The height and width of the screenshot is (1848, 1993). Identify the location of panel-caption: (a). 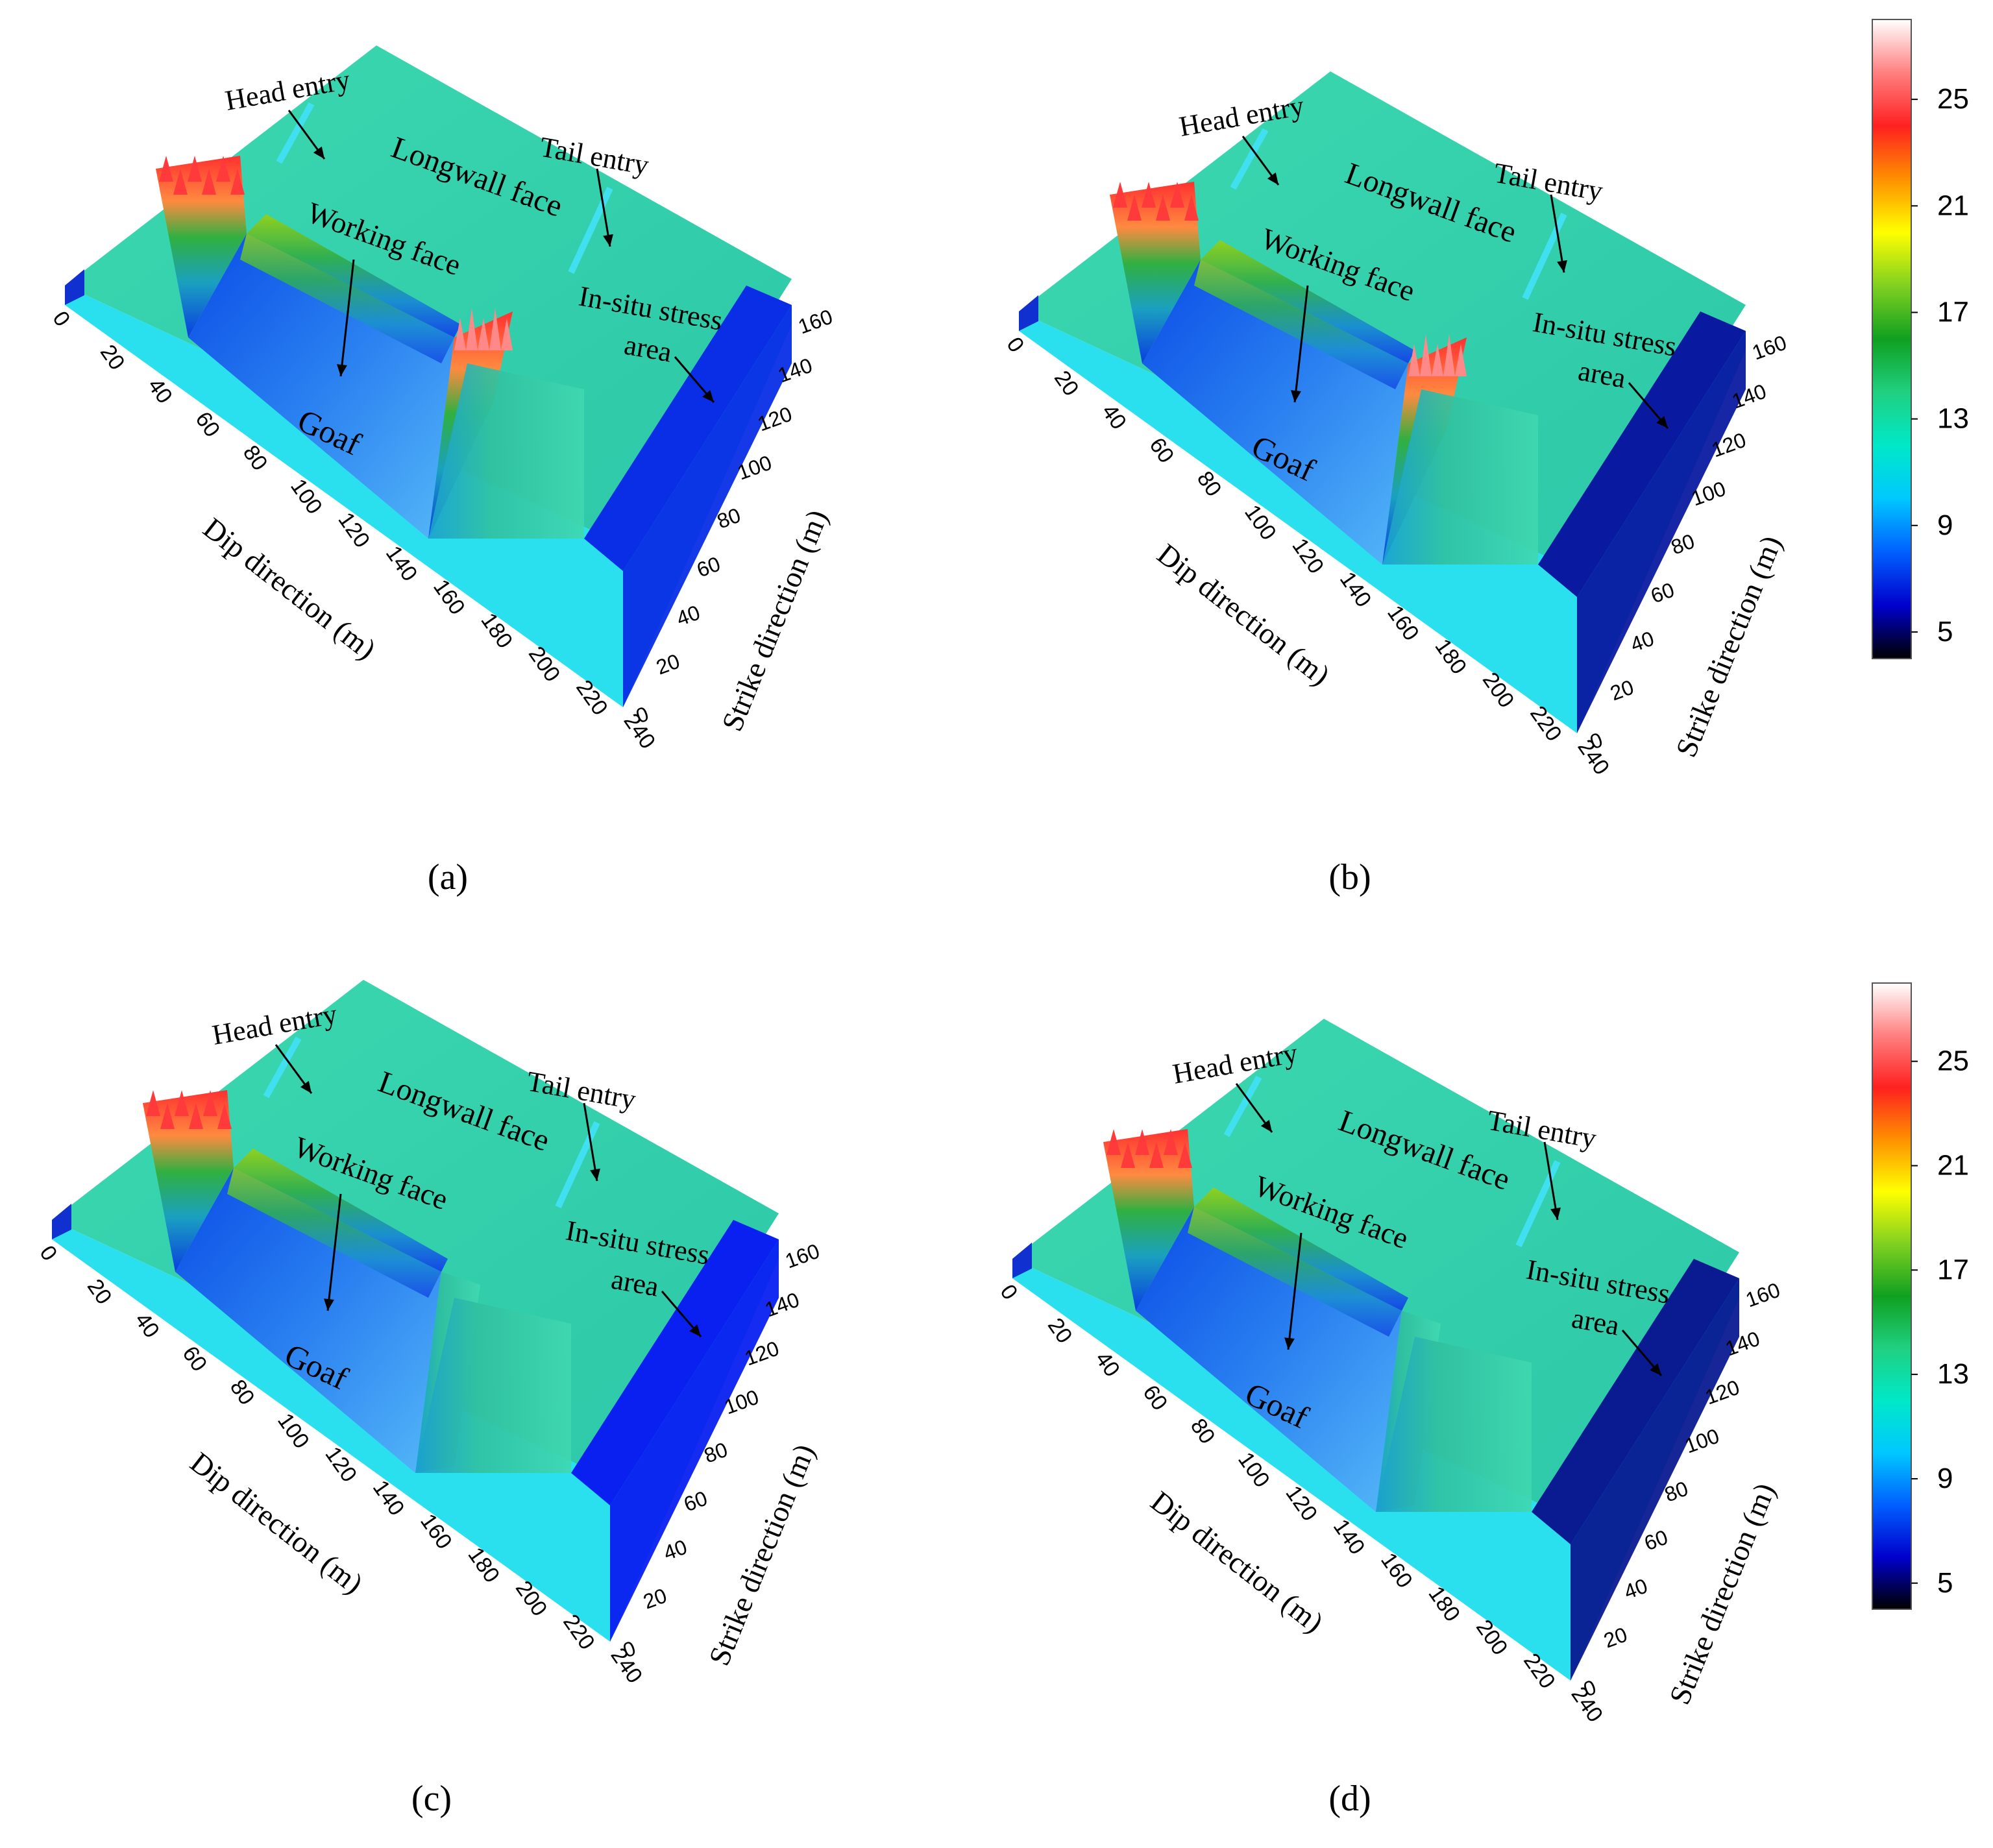
(448, 877).